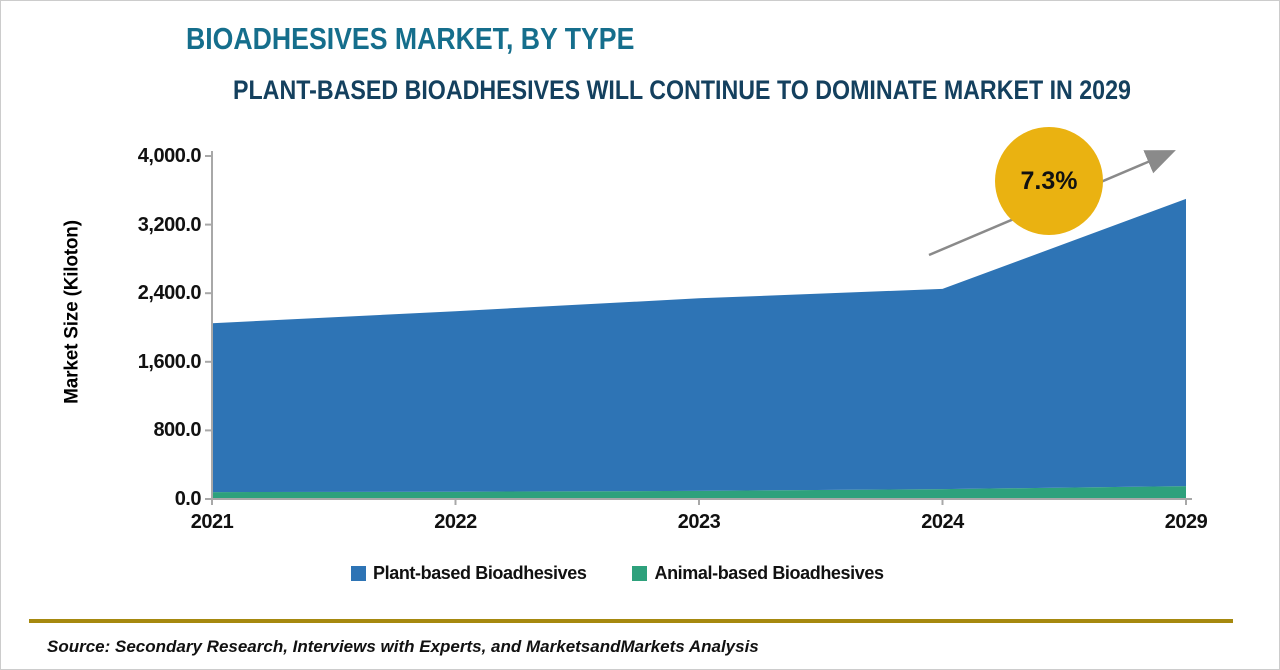  What do you see at coordinates (169, 156) in the screenshot?
I see `y-tick-label: 4,000.0` at bounding box center [169, 156].